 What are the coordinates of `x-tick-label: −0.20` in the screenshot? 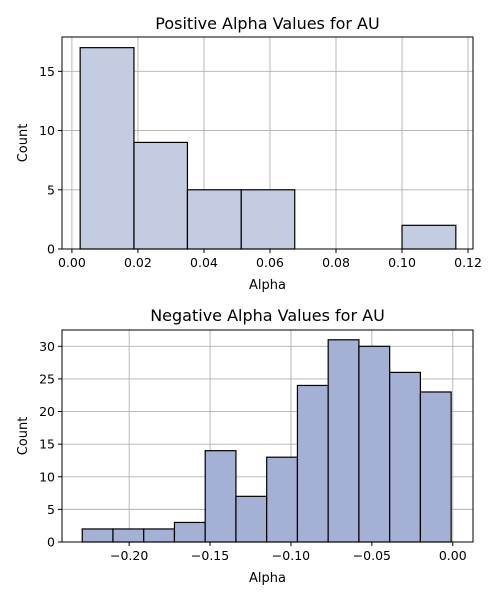 It's located at (129, 555).